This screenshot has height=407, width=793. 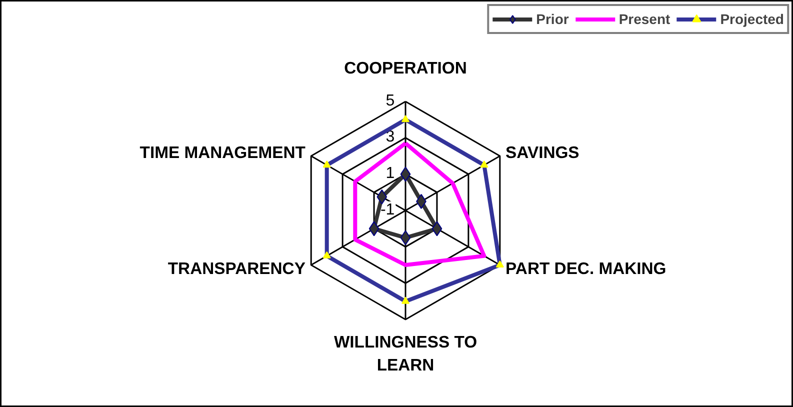 What do you see at coordinates (405, 68) in the screenshot?
I see `spoke-label: COOPERATION` at bounding box center [405, 68].